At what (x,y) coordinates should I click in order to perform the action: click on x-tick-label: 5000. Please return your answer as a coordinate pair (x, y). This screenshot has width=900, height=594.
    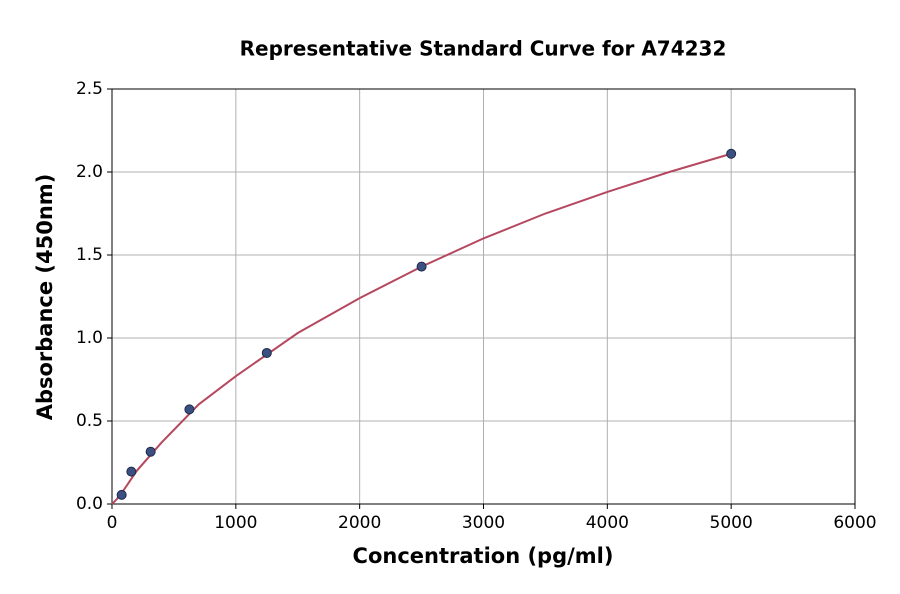
    Looking at the image, I should click on (731, 523).